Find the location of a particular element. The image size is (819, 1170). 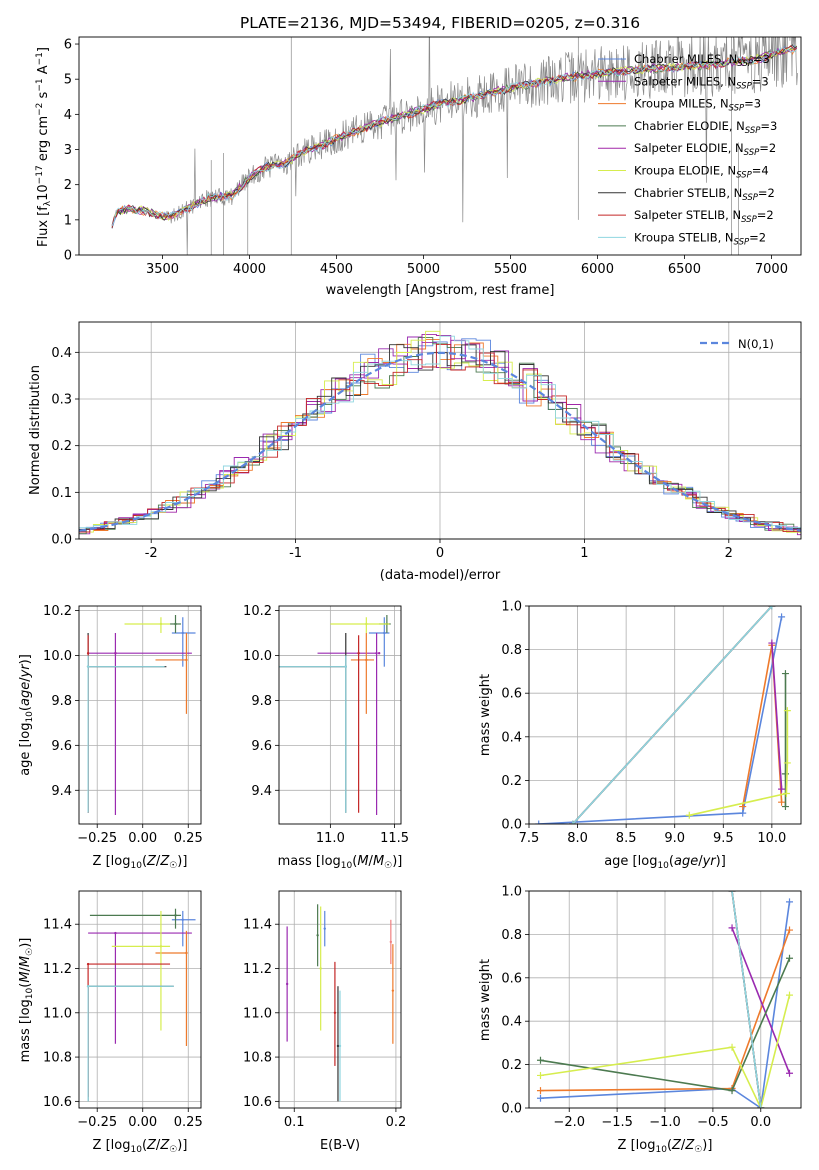

y-tick-label: 10.6 is located at coordinates (57, 1102).